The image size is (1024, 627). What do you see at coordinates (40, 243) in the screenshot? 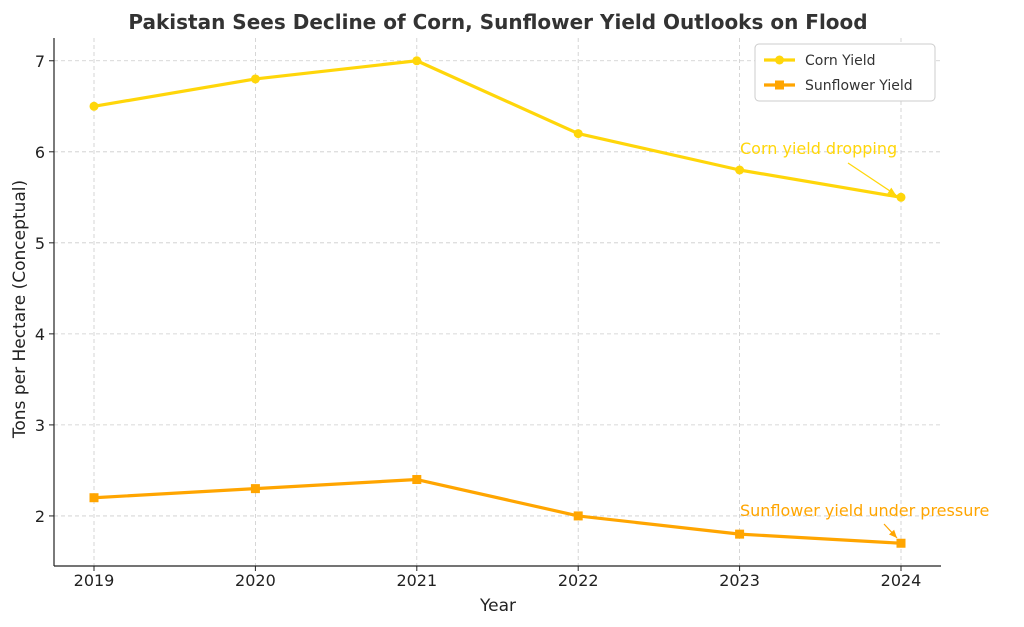
I see `y-tick-label: 5` at bounding box center [40, 243].